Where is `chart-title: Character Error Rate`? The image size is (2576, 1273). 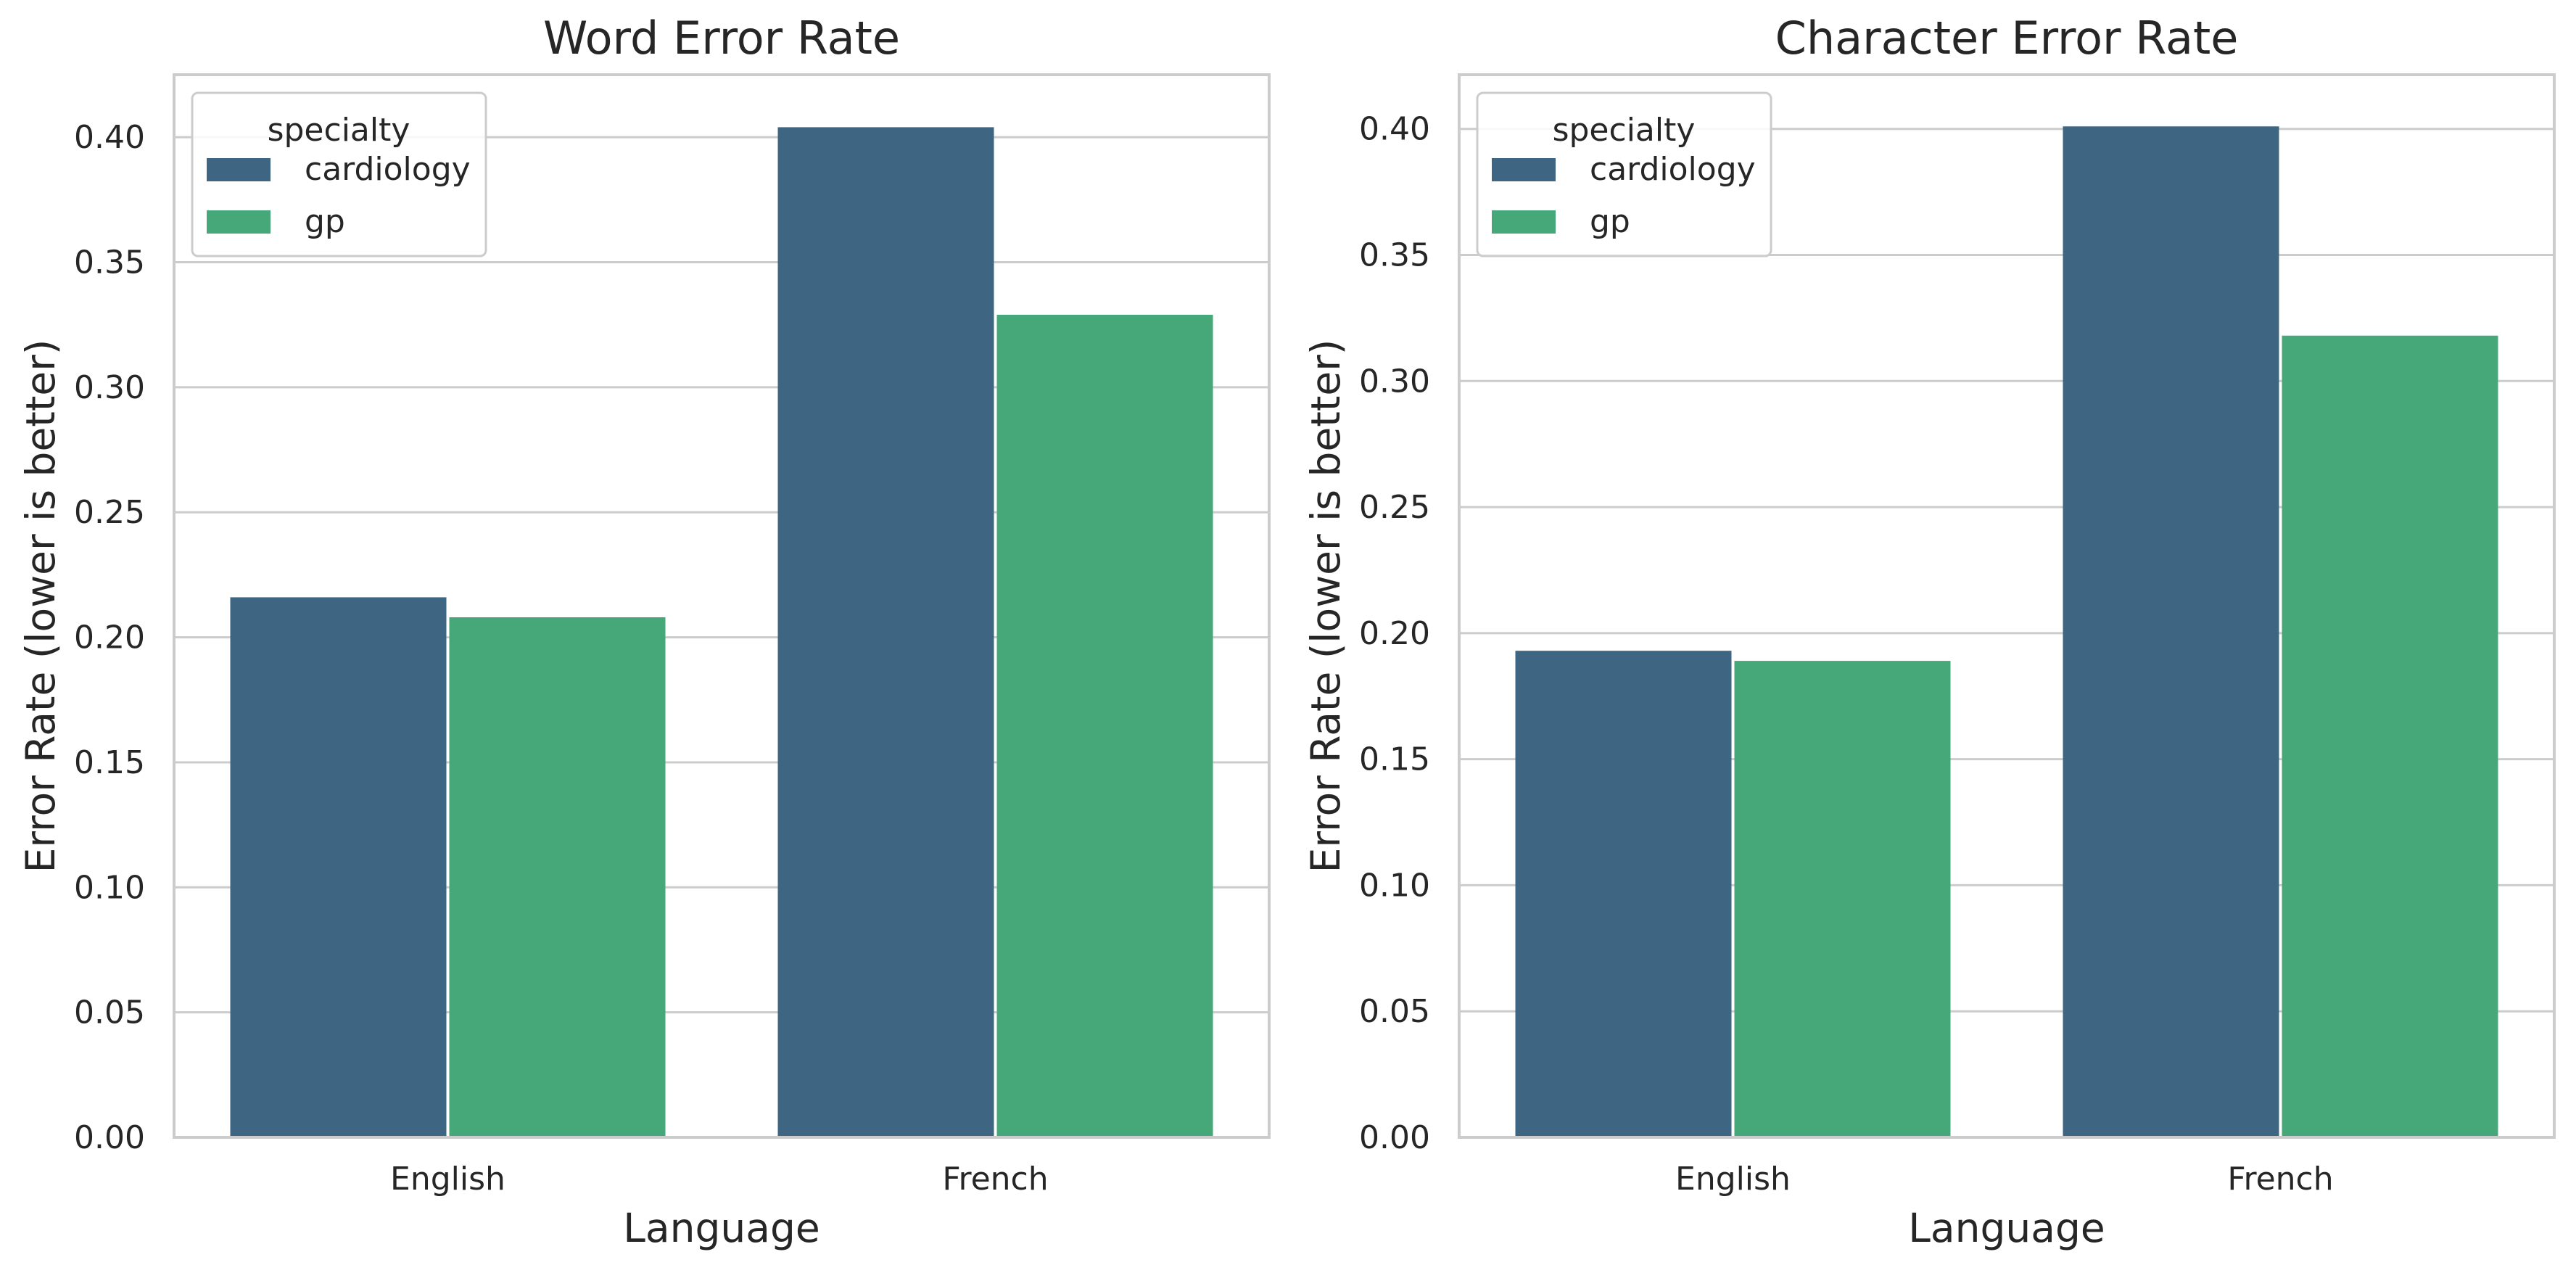 chart-title: Character Error Rate is located at coordinates (2007, 38).